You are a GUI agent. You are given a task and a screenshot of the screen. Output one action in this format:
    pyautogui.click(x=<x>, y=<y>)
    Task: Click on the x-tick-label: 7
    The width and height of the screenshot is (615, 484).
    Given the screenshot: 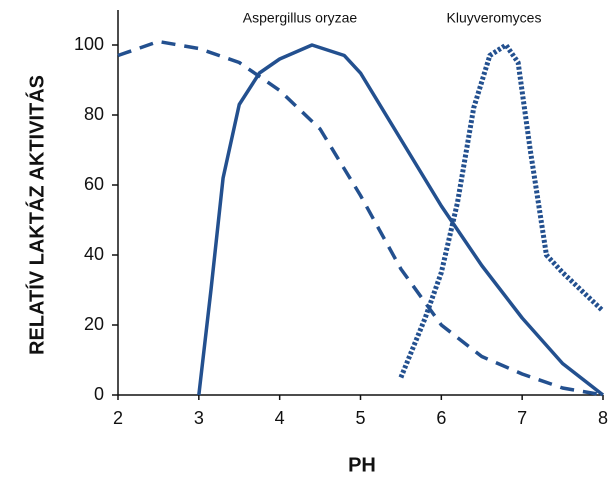 What is the action you would take?
    pyautogui.click(x=522, y=418)
    